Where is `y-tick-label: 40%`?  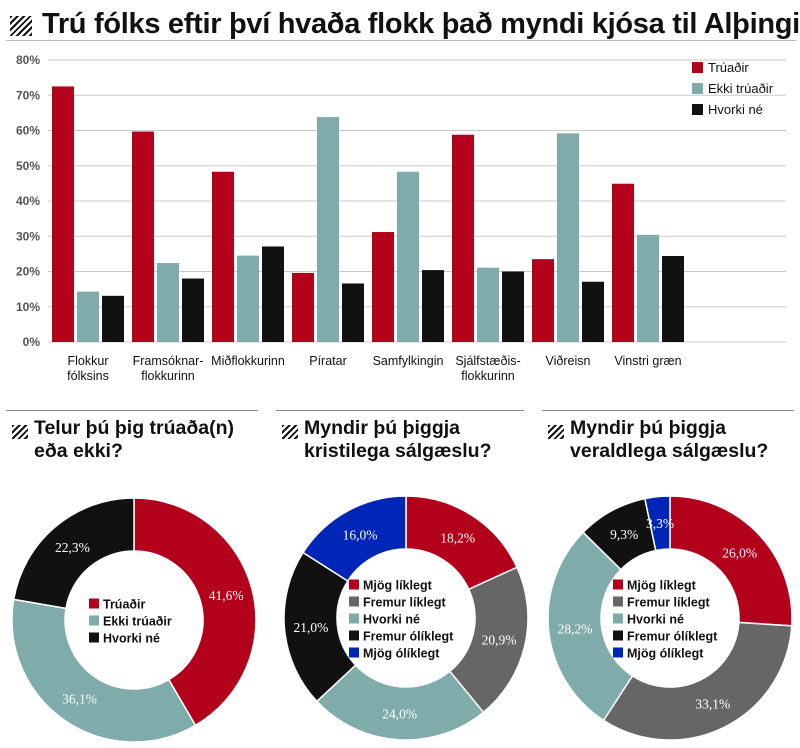
y-tick-label: 40% is located at coordinates (28, 201).